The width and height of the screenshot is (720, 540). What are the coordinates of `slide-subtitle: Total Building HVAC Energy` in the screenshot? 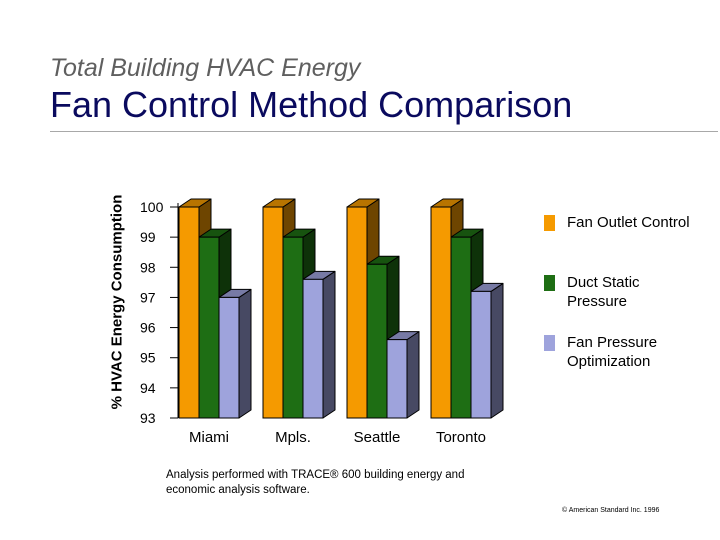 It's located at (205, 68).